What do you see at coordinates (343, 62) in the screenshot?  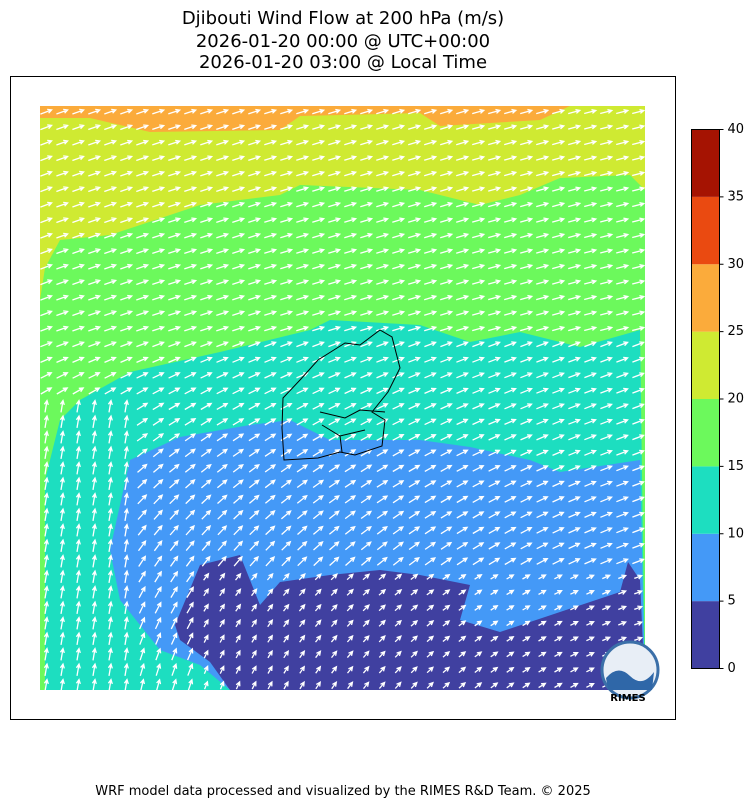 I see `title-line: 2026-01-20 03:00 @ Local Time` at bounding box center [343, 62].